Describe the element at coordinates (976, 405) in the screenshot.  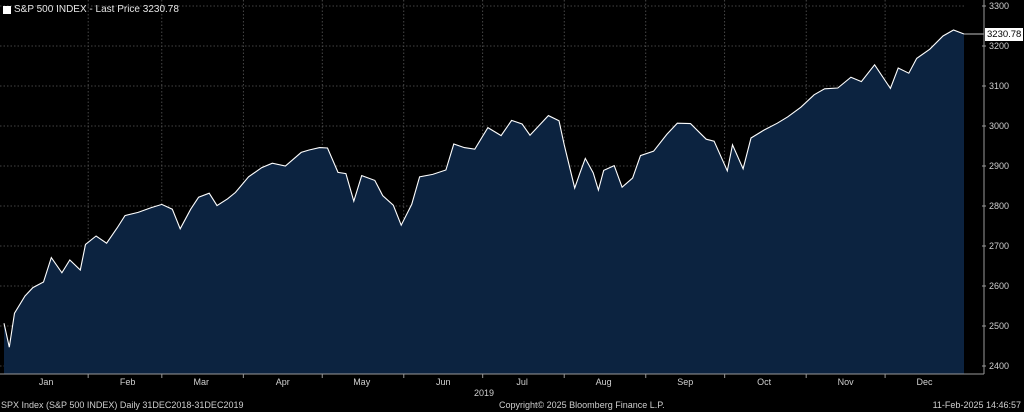
I see `footer-timestamp: 11-Feb-2025 14:46:57` at that location.